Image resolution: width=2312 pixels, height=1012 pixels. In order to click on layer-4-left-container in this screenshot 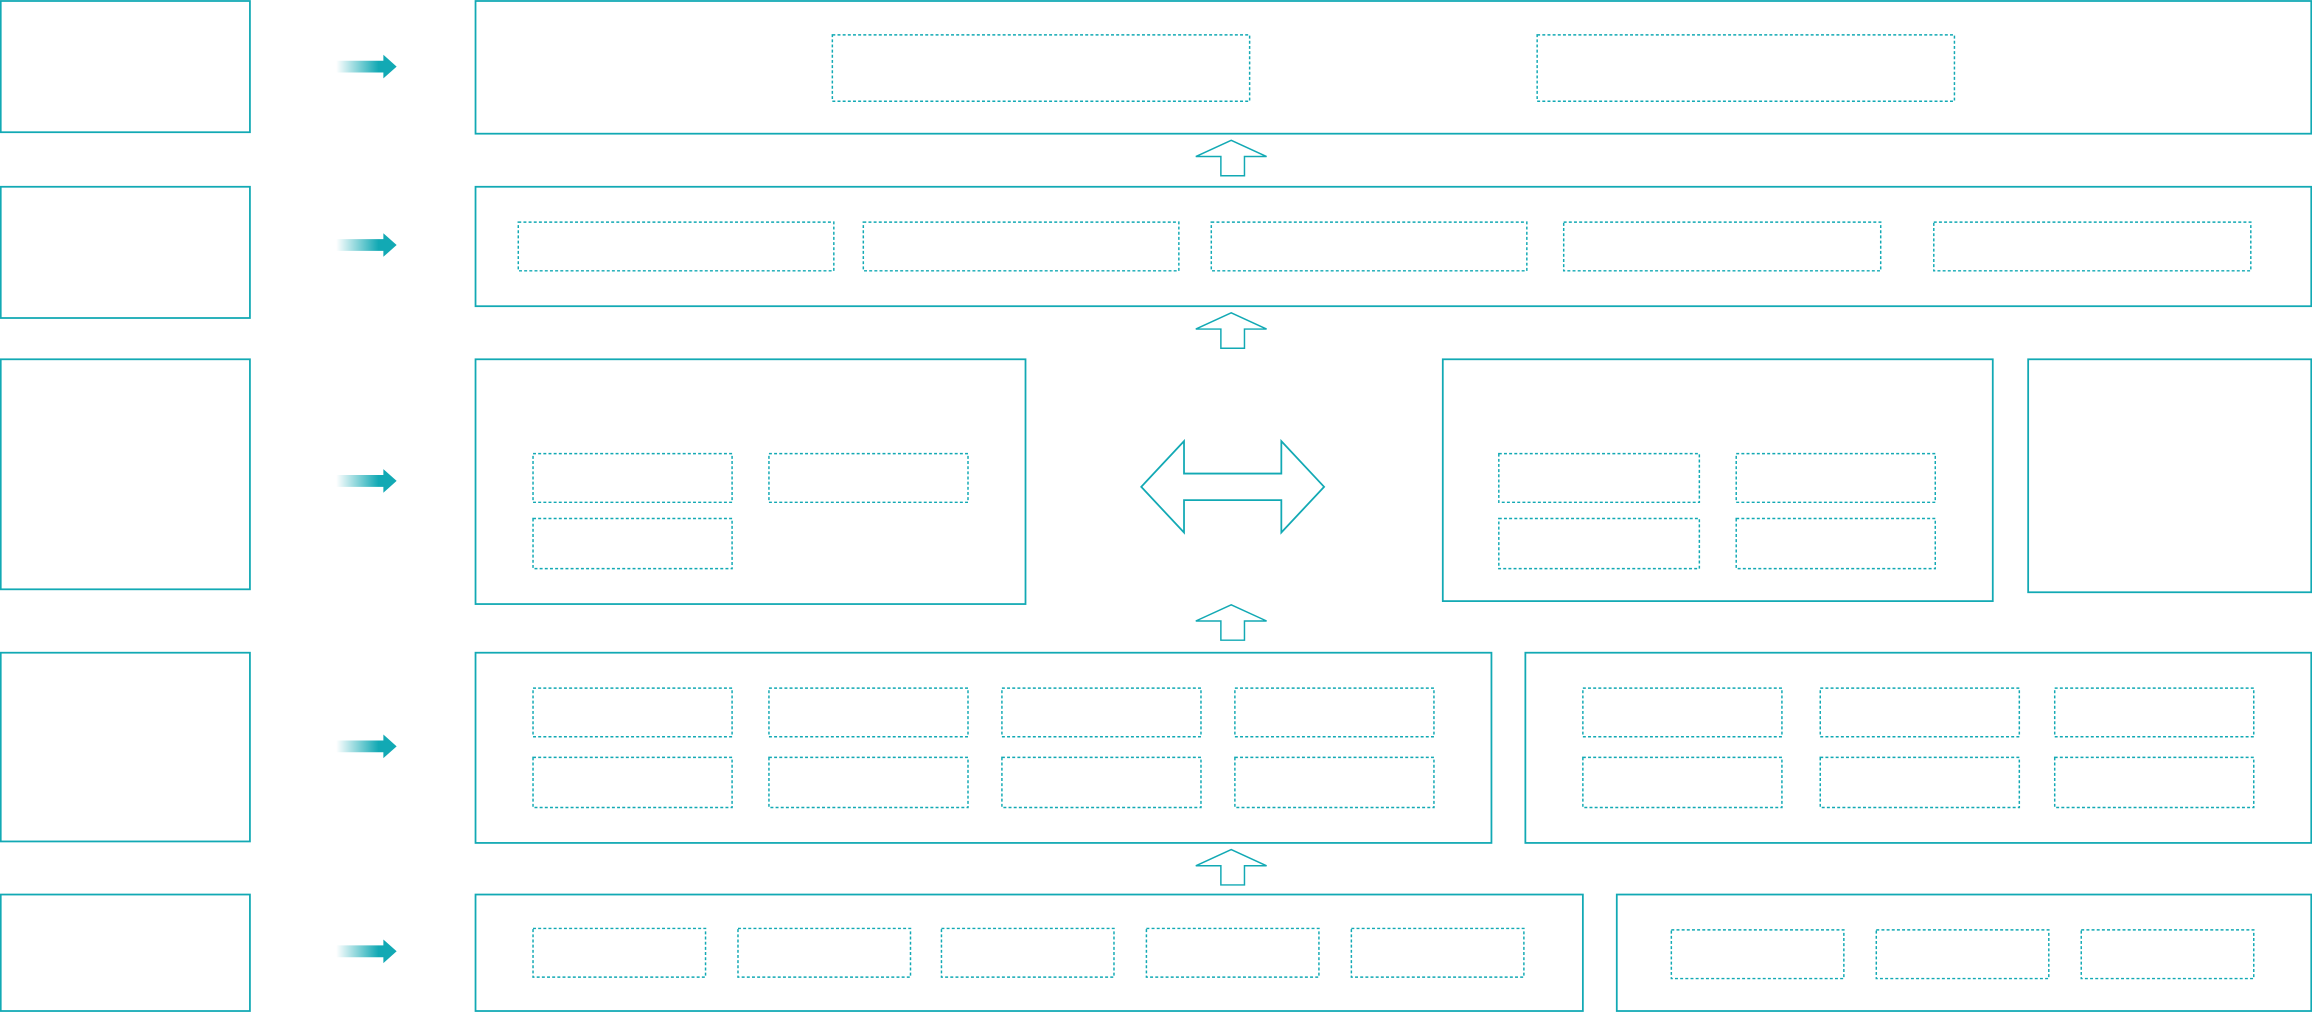, I will do `click(983, 747)`.